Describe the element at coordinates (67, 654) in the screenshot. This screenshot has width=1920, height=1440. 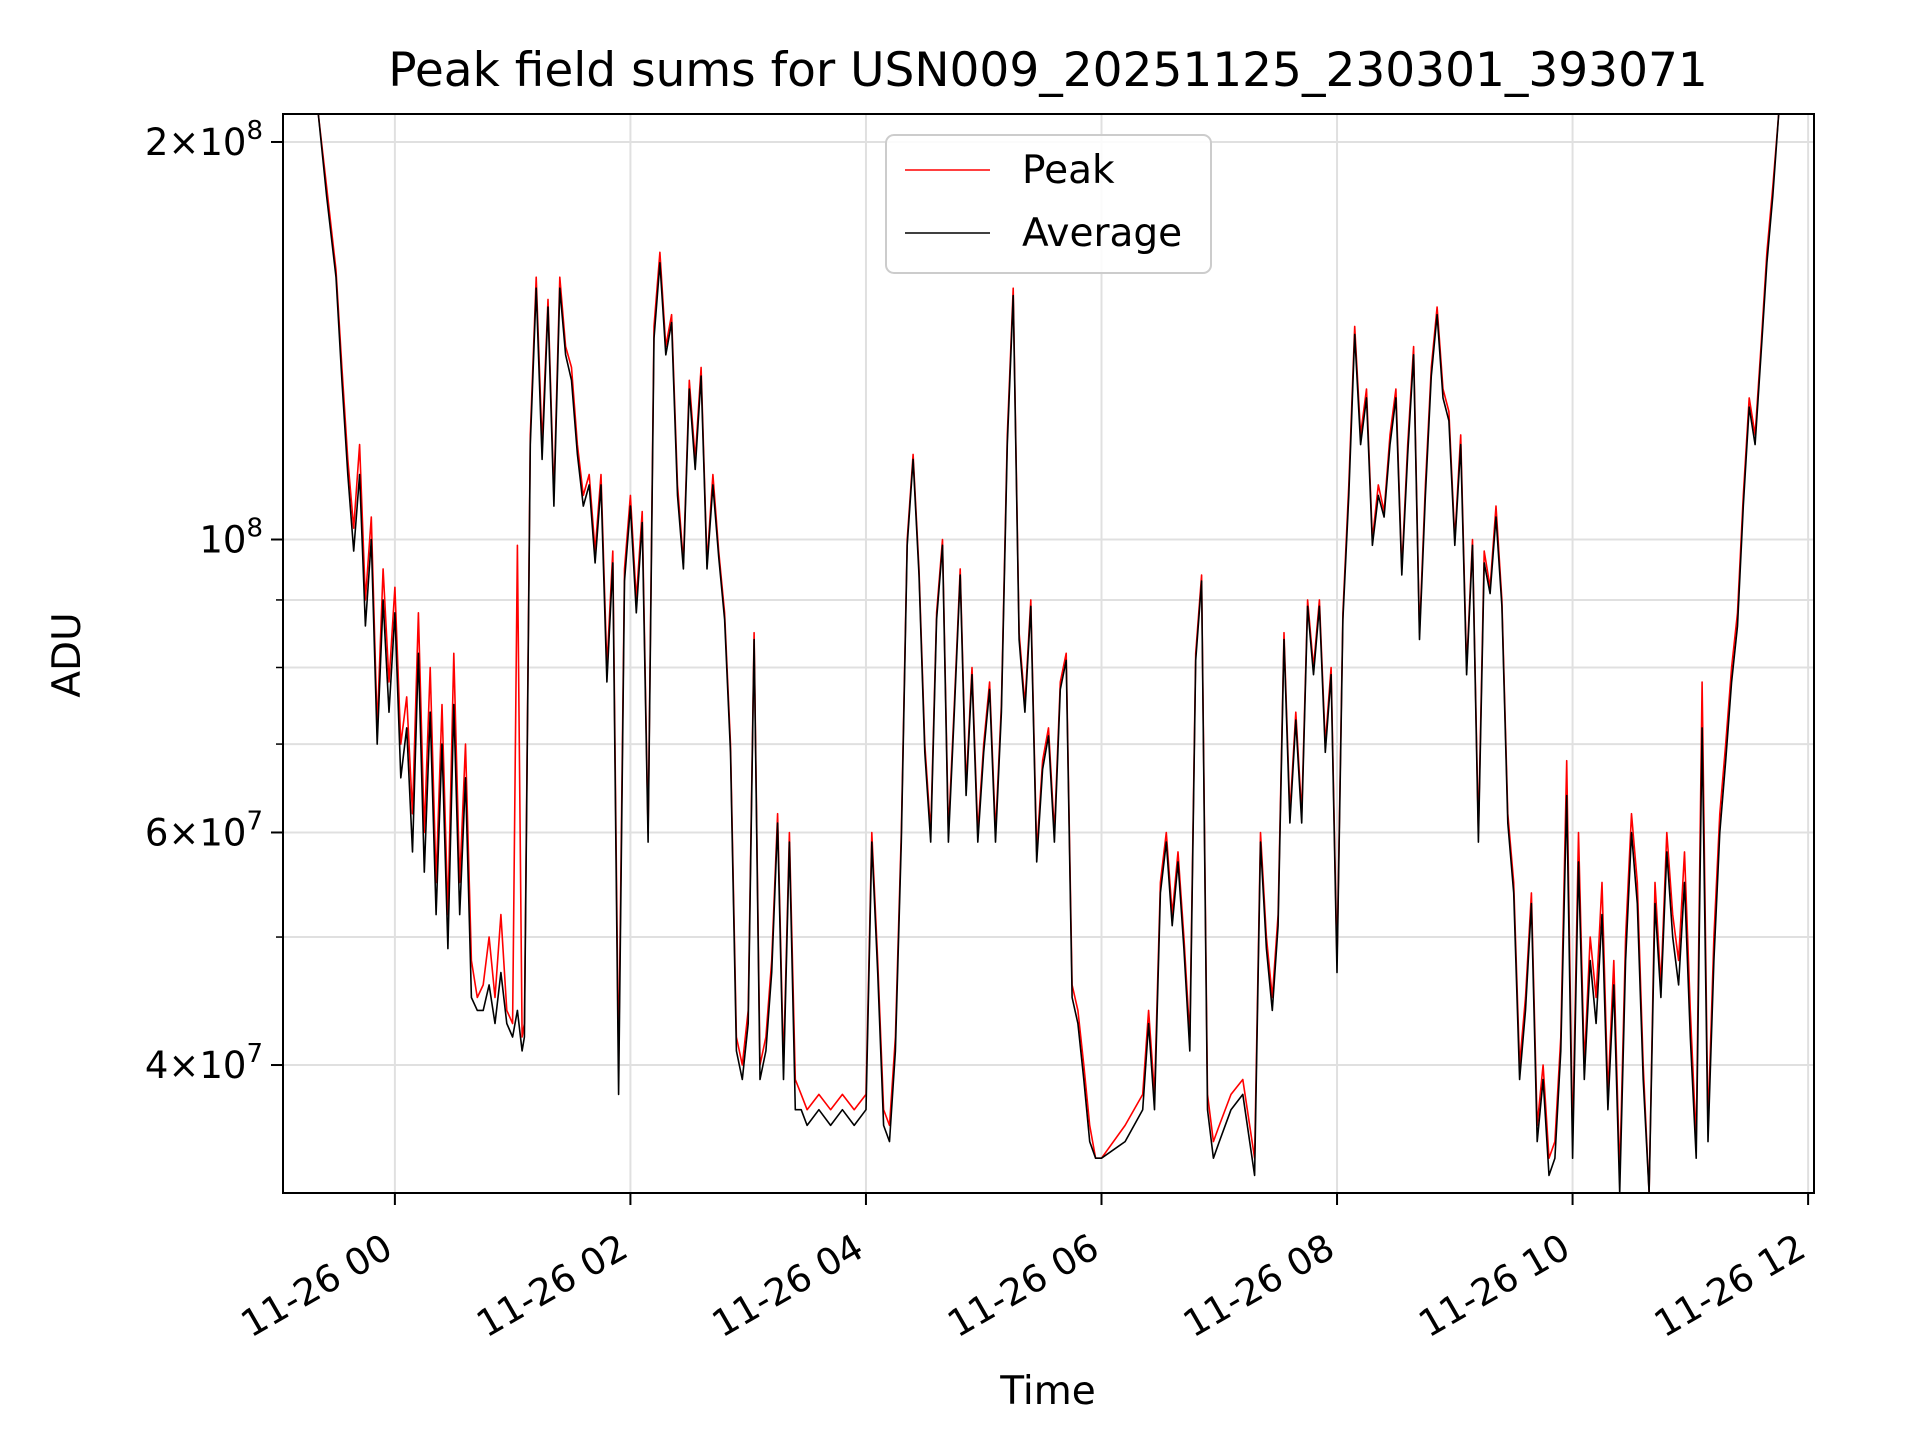
I see `y-axis-label: ADU` at that location.